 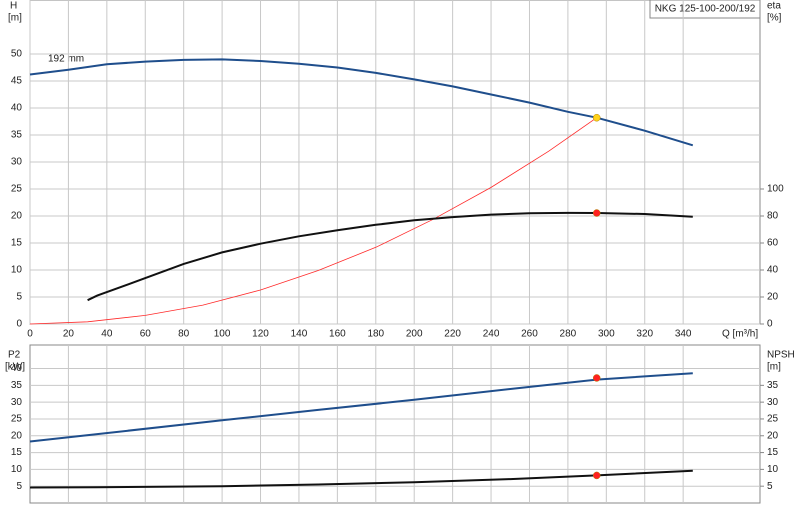 I want to click on x-tick-label: 100, so click(x=222, y=334).